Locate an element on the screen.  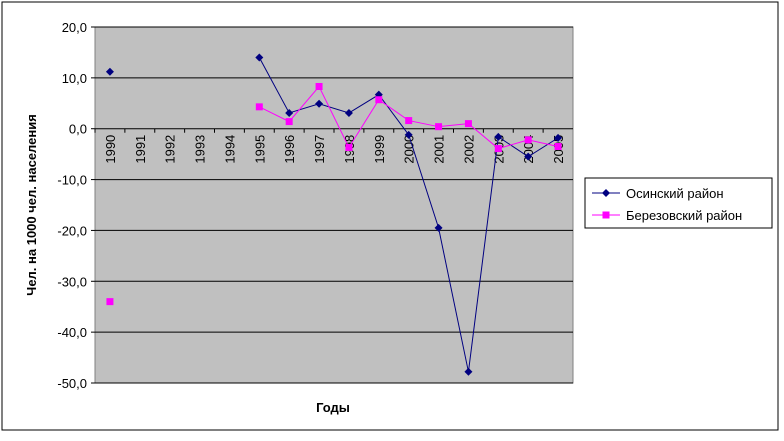
y-tick-label: 10,0 is located at coordinates (74, 78).